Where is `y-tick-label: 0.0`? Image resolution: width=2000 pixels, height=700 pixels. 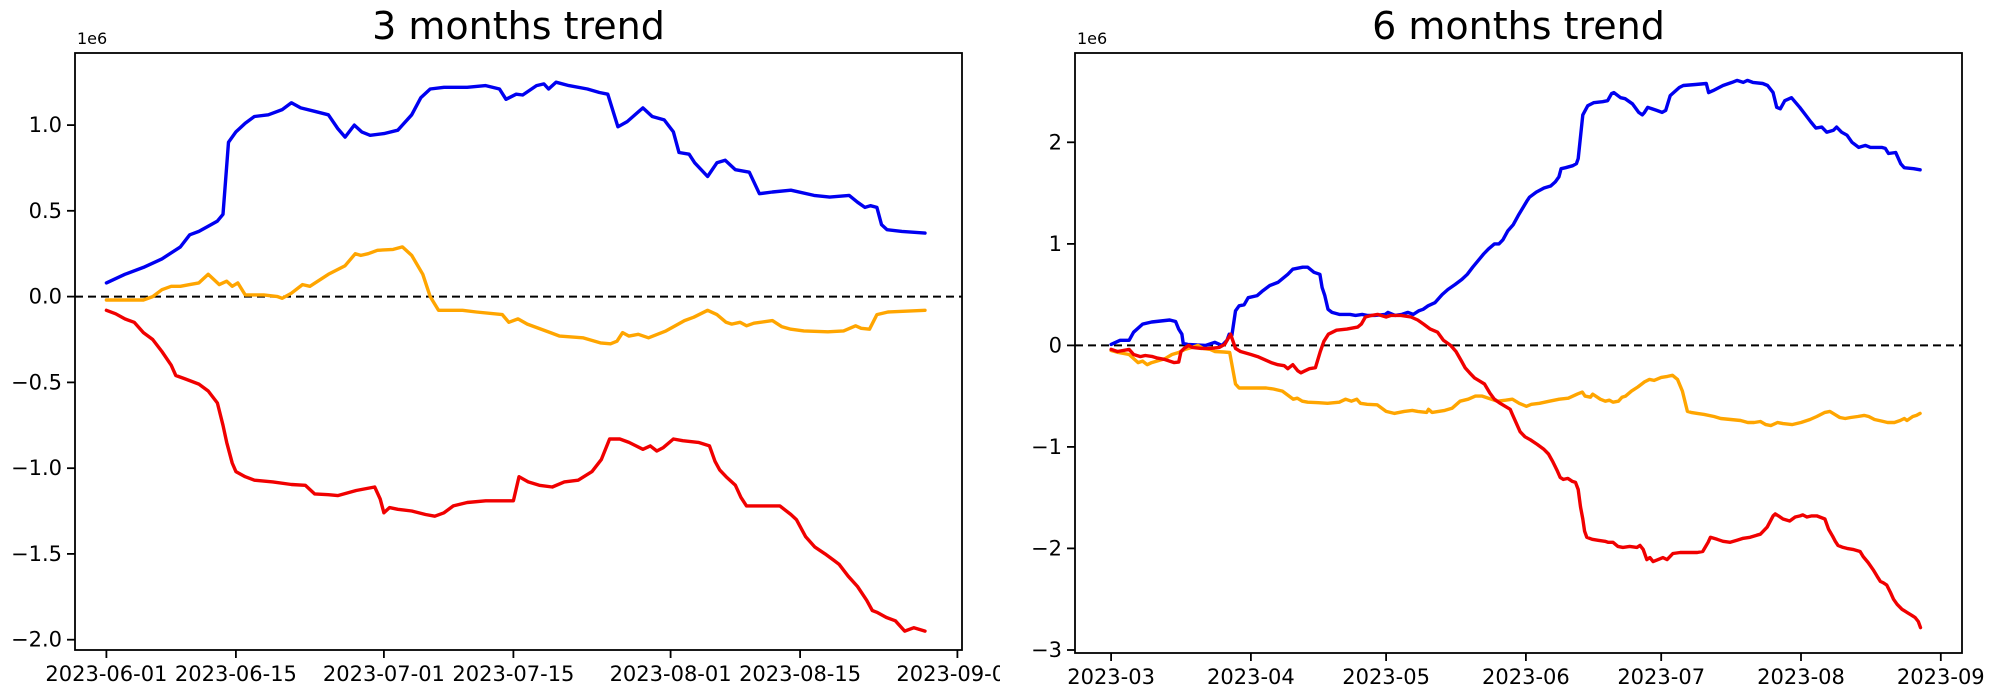 y-tick-label: 0.0 is located at coordinates (45, 297).